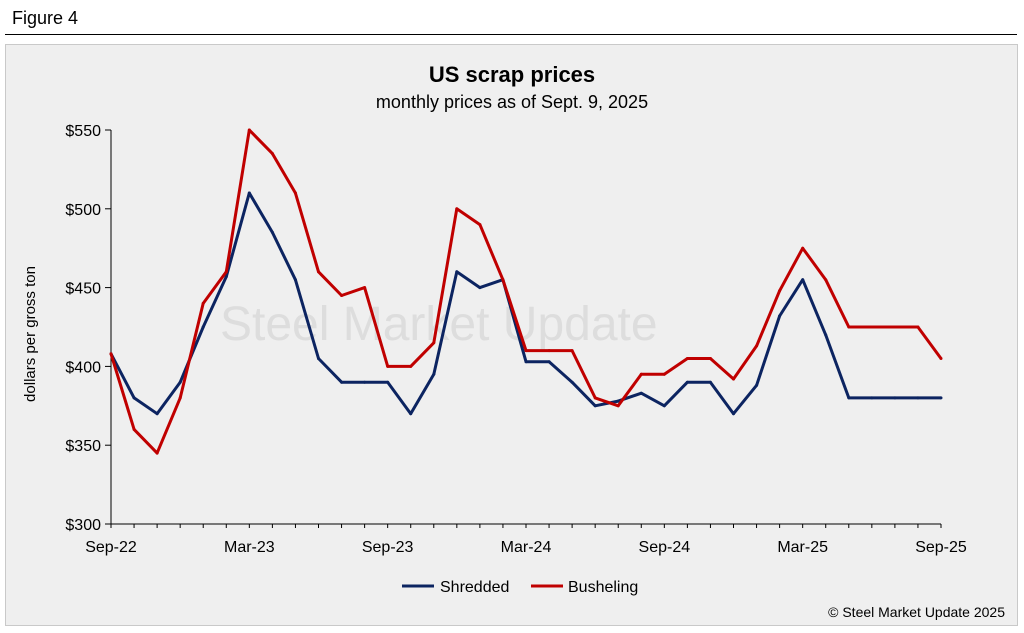 The height and width of the screenshot is (633, 1024). What do you see at coordinates (520, 587) in the screenshot?
I see `legend: Shredded Busheling` at bounding box center [520, 587].